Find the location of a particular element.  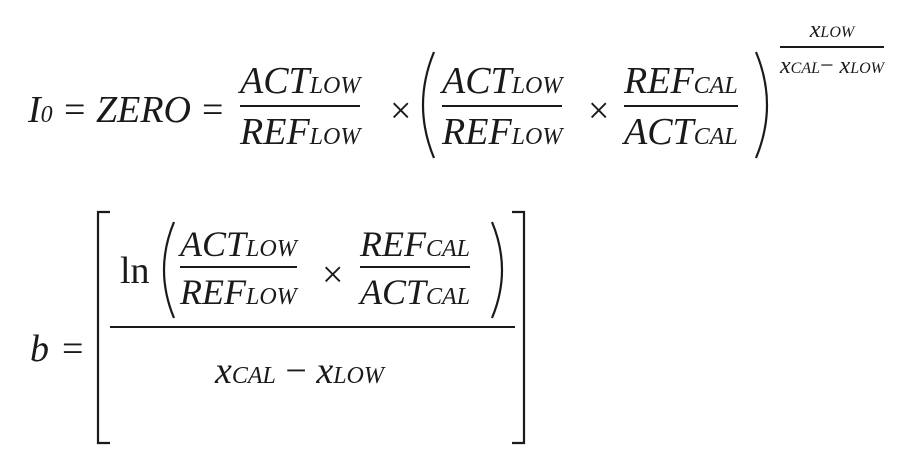

exponent-denominator: xCAL− xLOW is located at coordinates (832, 66).